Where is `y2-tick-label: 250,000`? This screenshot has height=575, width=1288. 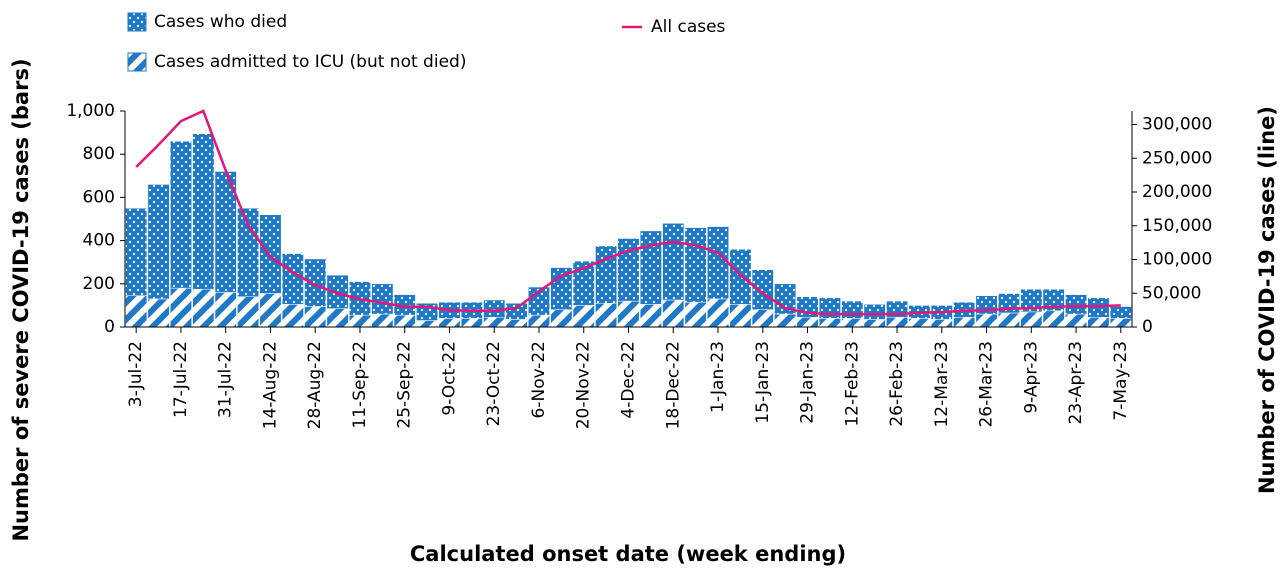 y2-tick-label: 250,000 is located at coordinates (1177, 158).